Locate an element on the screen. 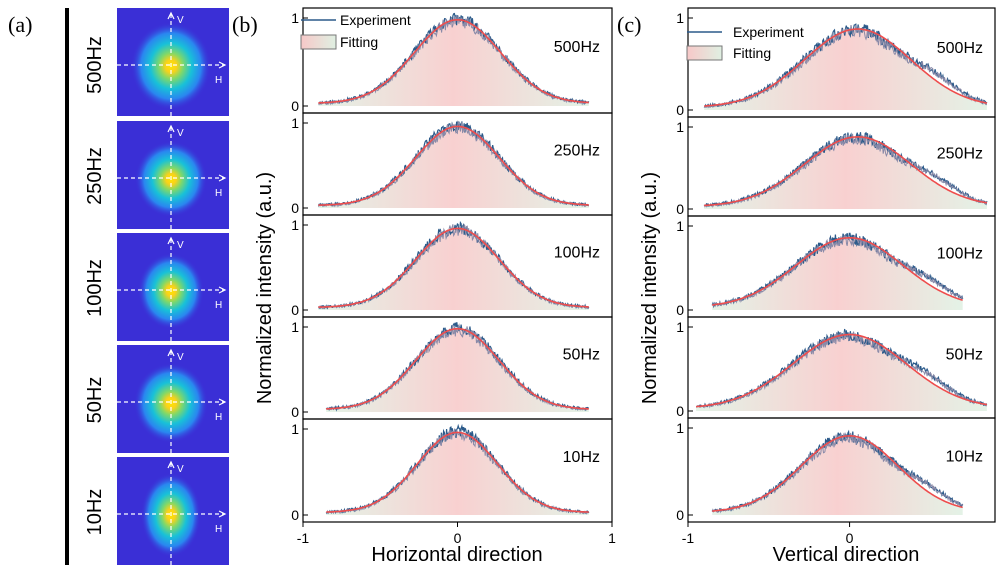 The image size is (996, 570). panel-b-ylabel: Normalized intensity (a.u.) is located at coordinates (265, 288).